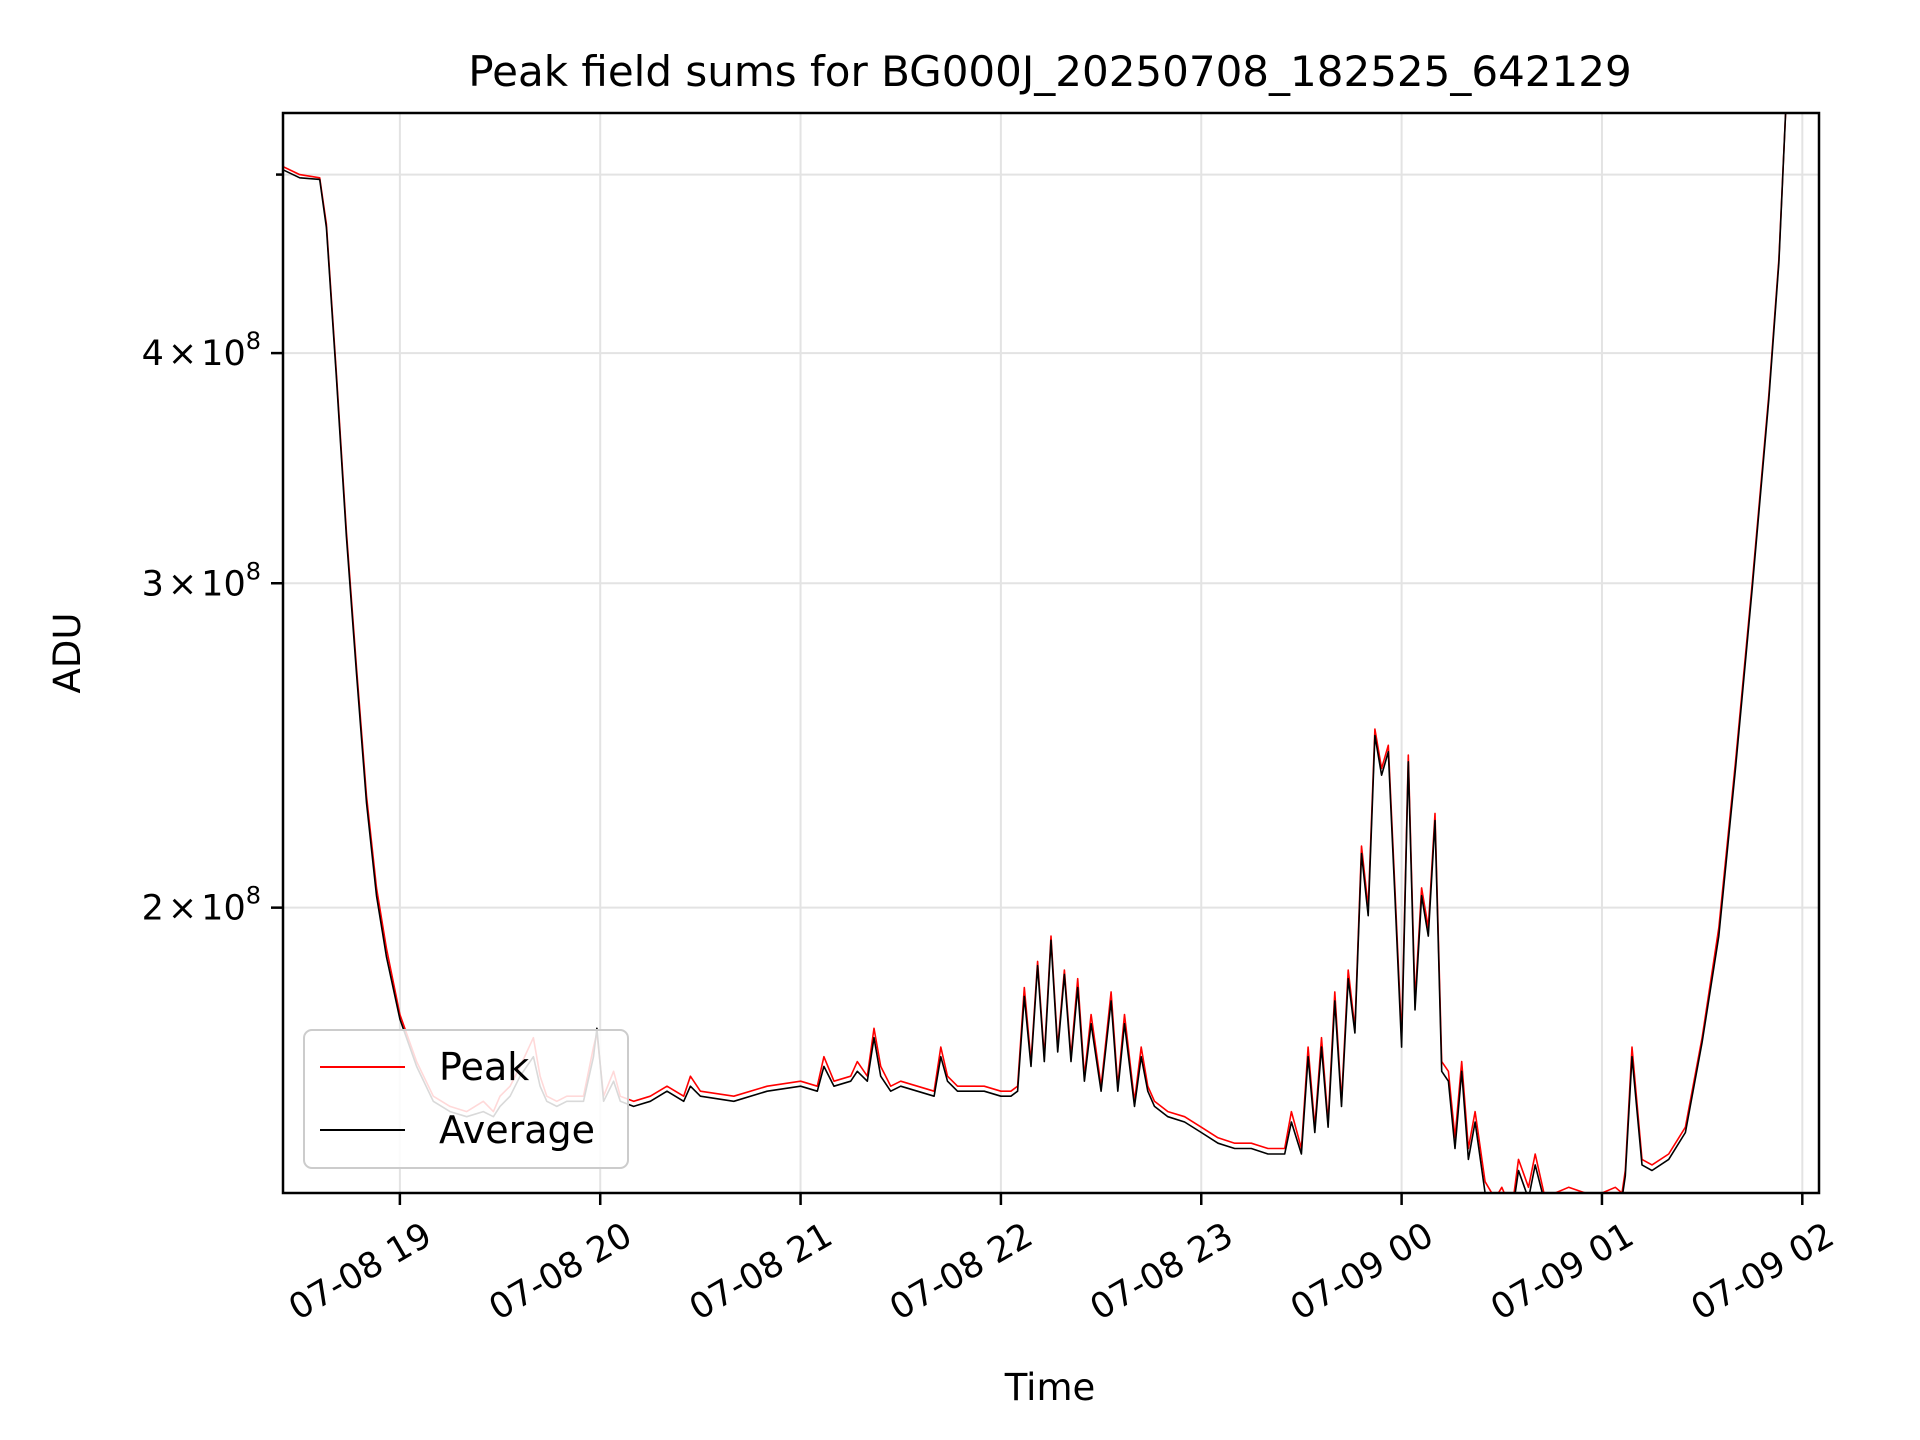 This screenshot has height=1440, width=1920. Describe the element at coordinates (484, 1067) in the screenshot. I see `legend-label-peak: Peak` at that location.